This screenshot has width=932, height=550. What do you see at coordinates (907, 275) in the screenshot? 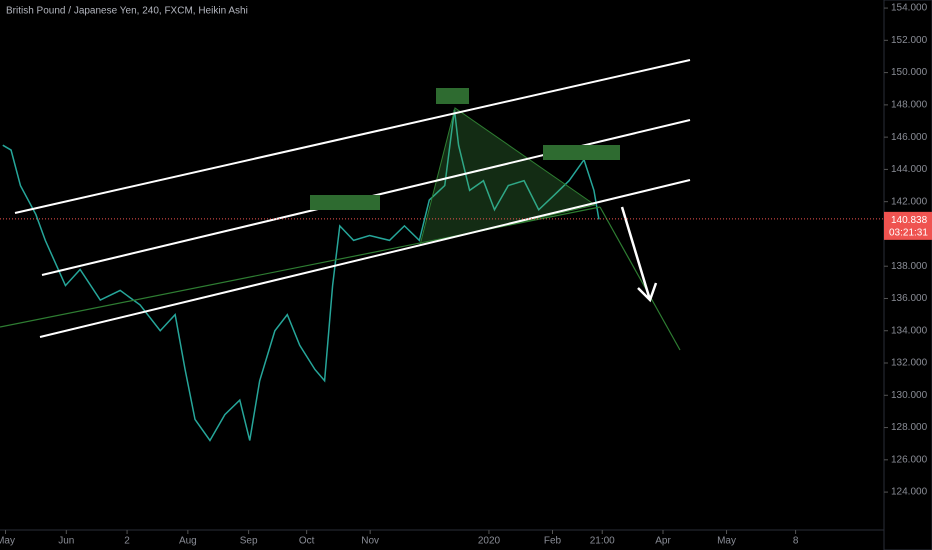
I see `price-axis` at bounding box center [907, 275].